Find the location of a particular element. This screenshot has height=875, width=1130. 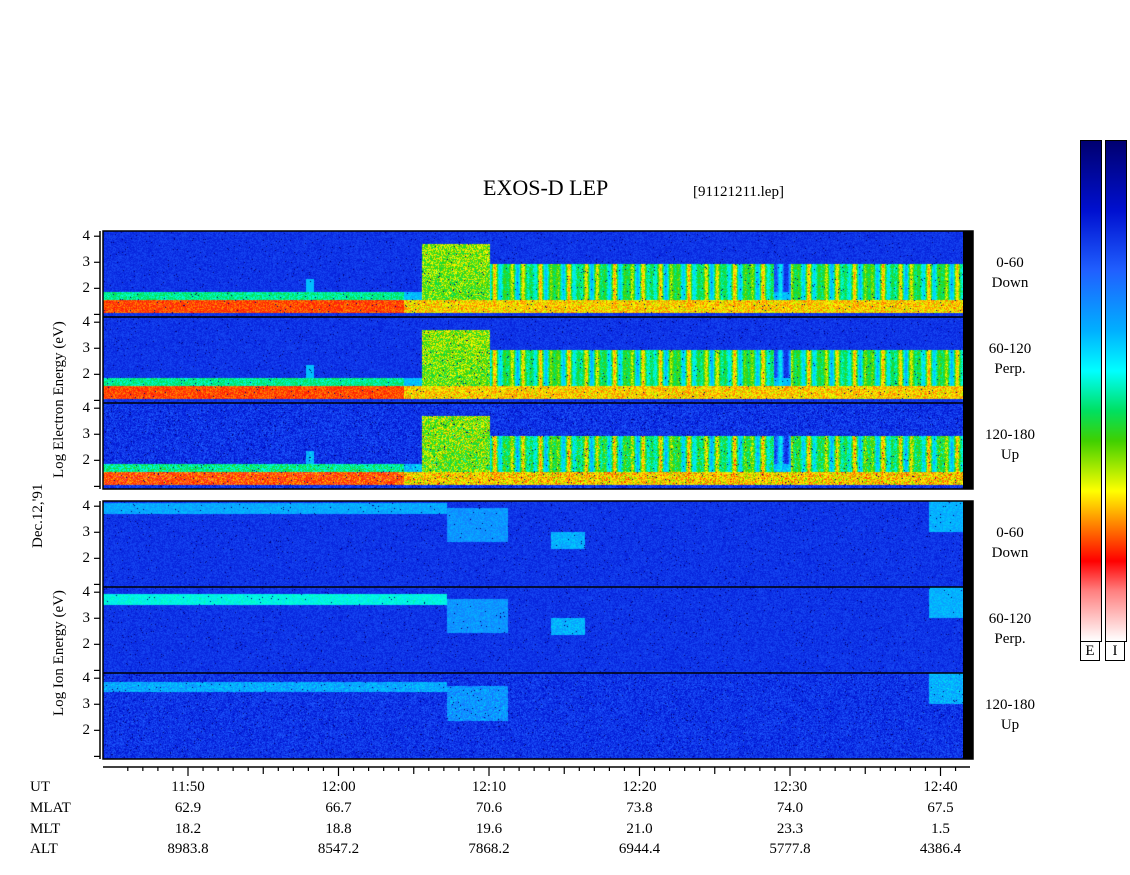

file-label: [91121211.lep] is located at coordinates (738, 192).